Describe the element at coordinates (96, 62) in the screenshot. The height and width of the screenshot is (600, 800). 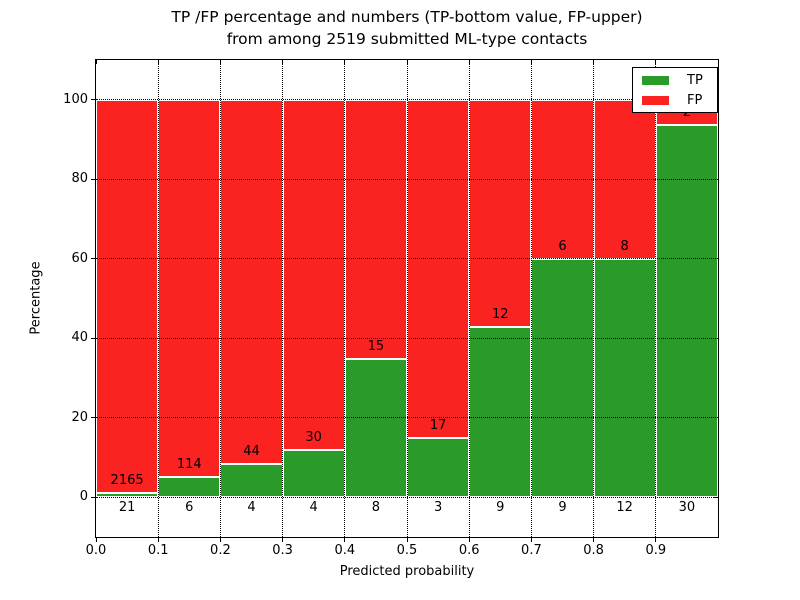
I see `x-tick-mark-top` at that location.